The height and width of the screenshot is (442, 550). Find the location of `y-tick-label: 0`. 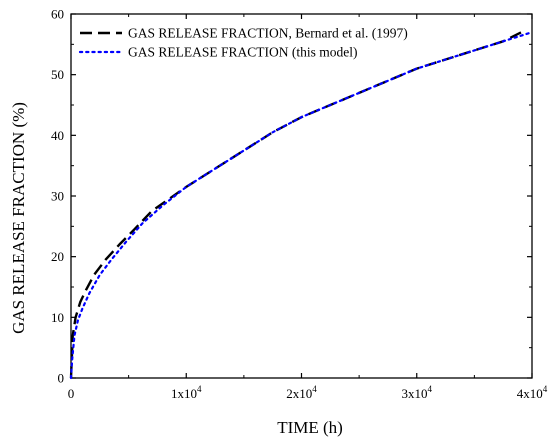

y-tick-label: 0 is located at coordinates (61, 378).